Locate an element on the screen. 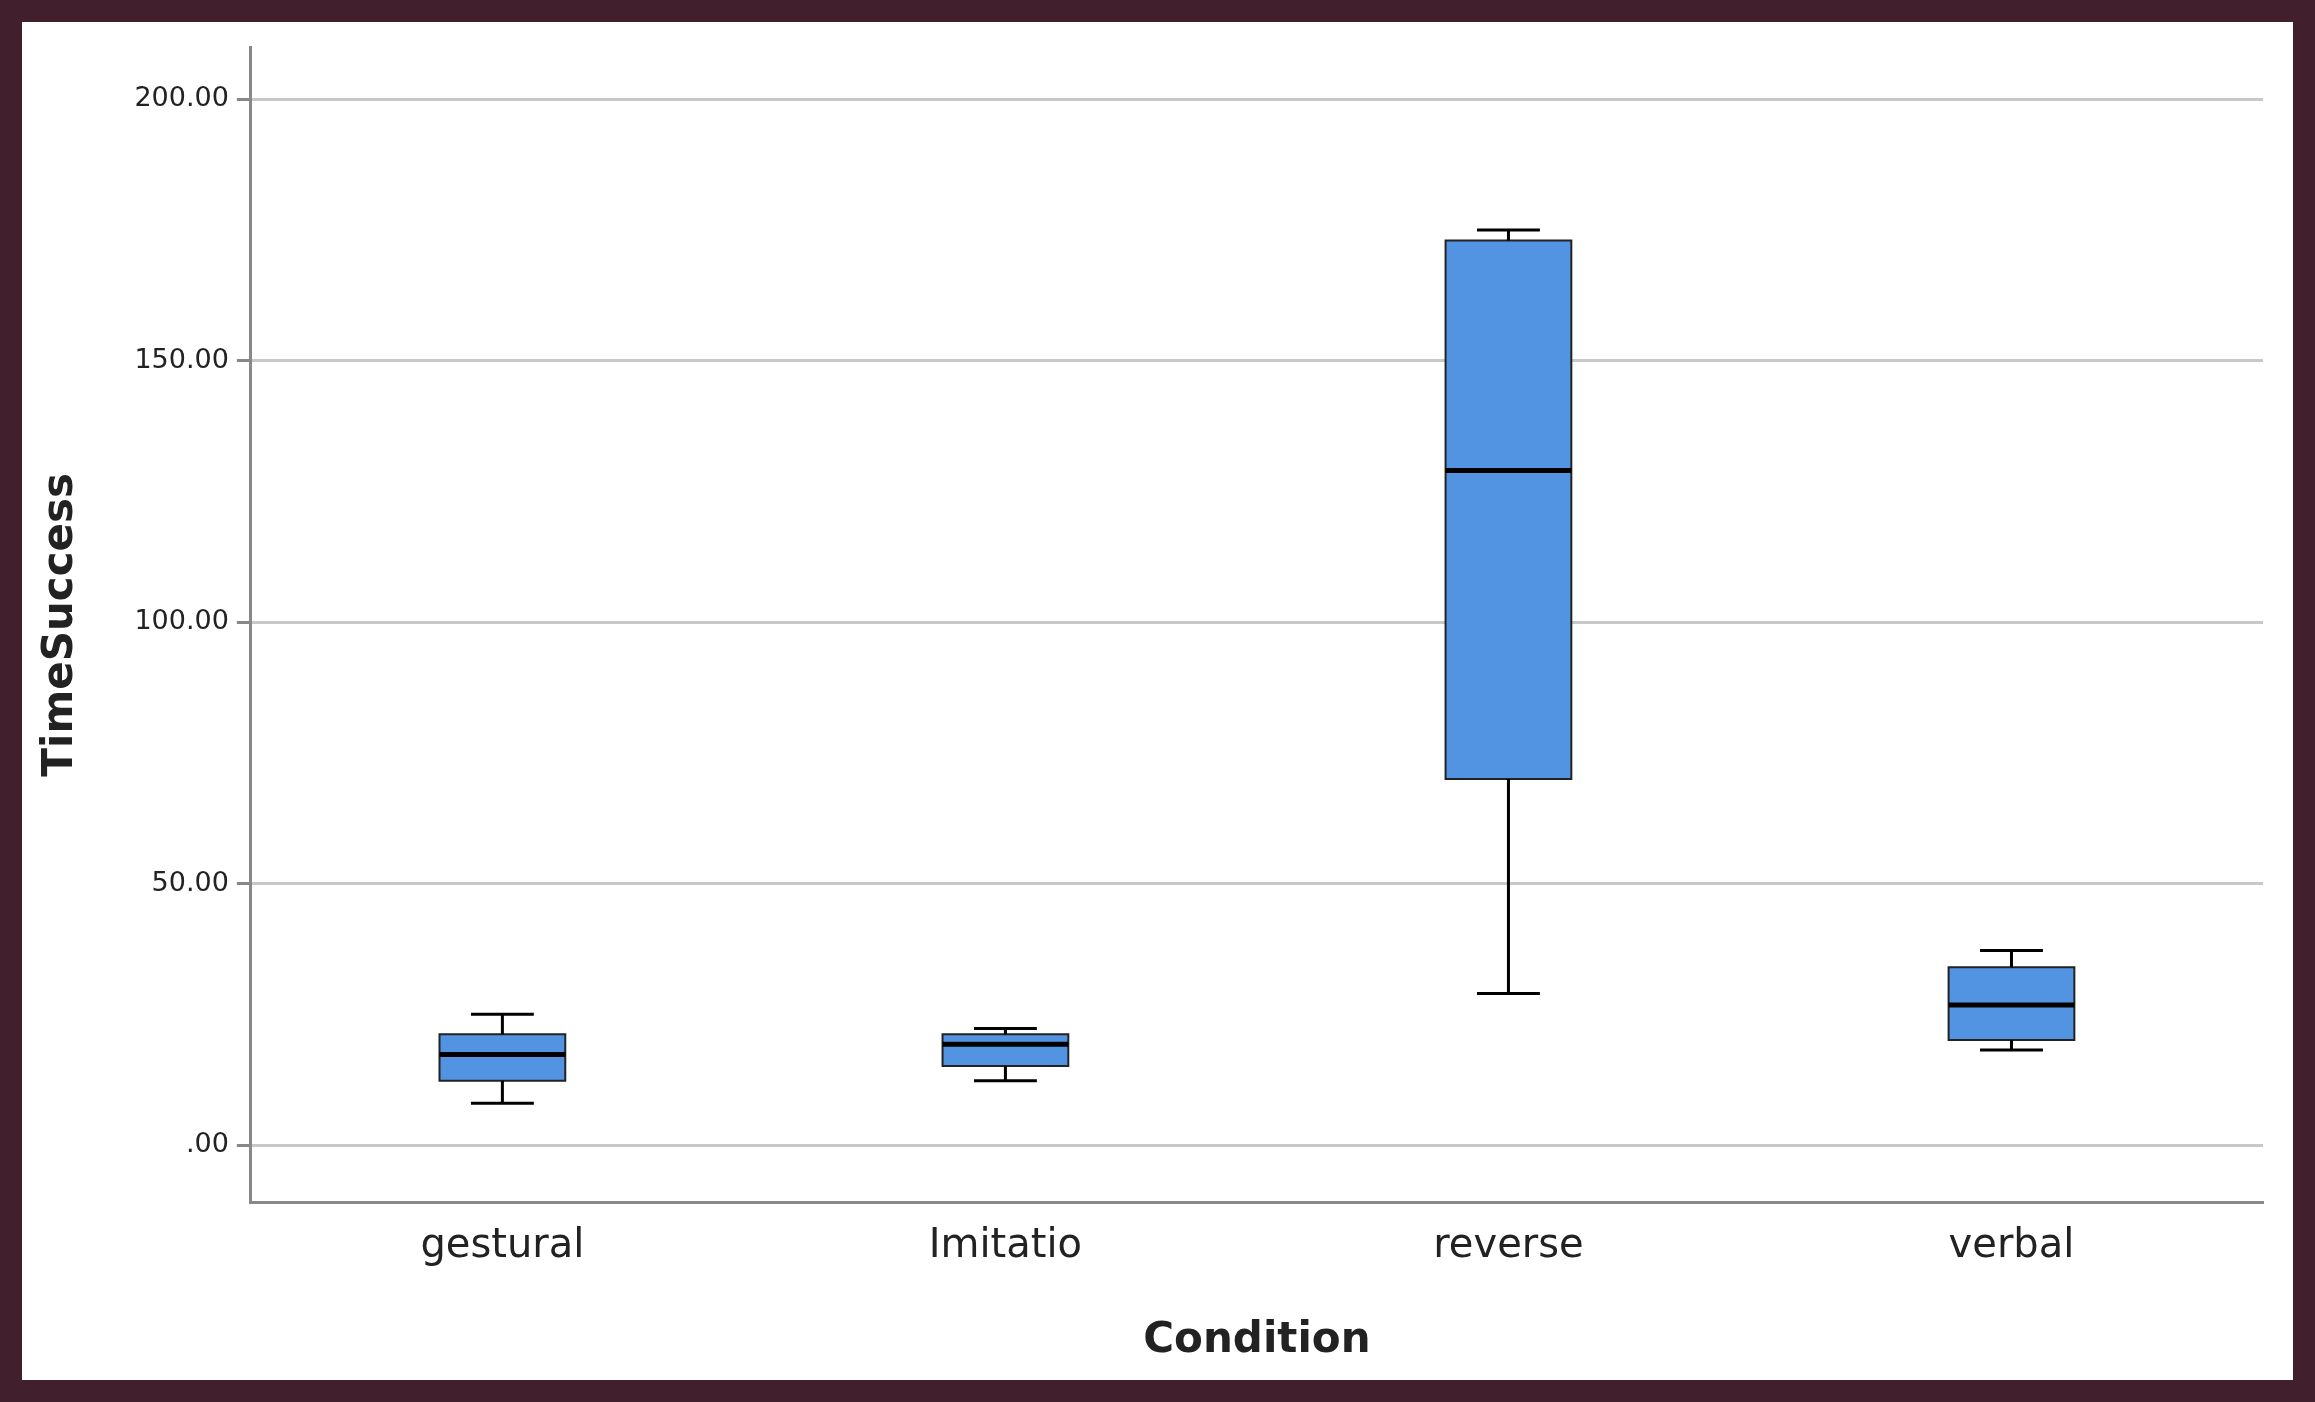 This screenshot has height=1402, width=2315. x-tick-label: Imitatio is located at coordinates (1005, 1242).